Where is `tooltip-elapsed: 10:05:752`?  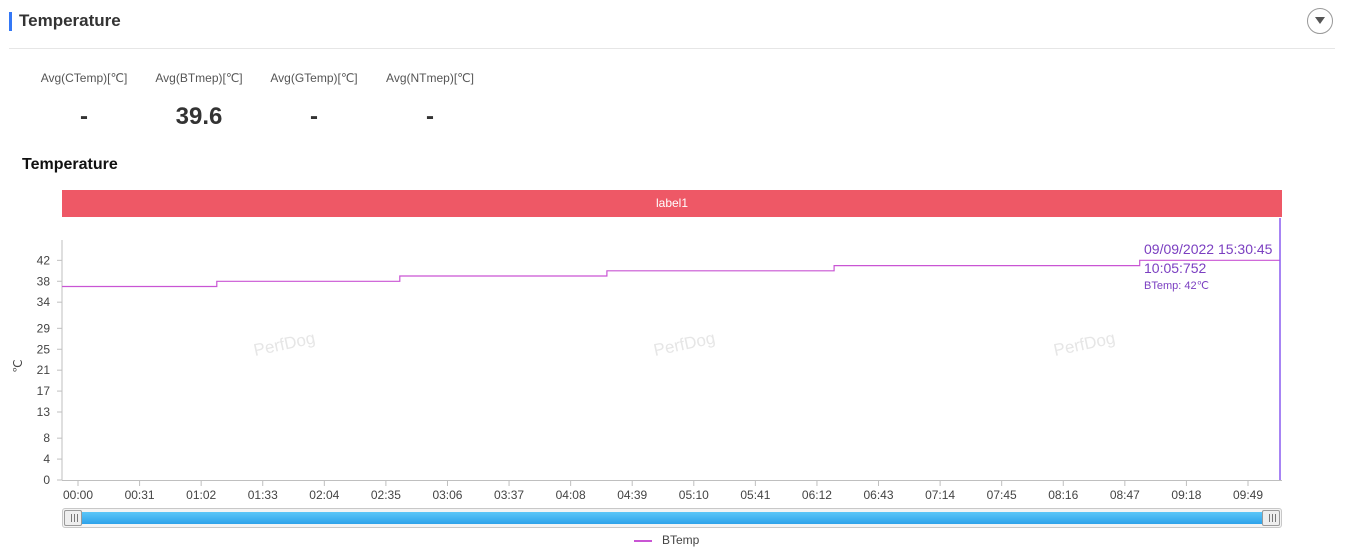 tooltip-elapsed: 10:05:752 is located at coordinates (1175, 268).